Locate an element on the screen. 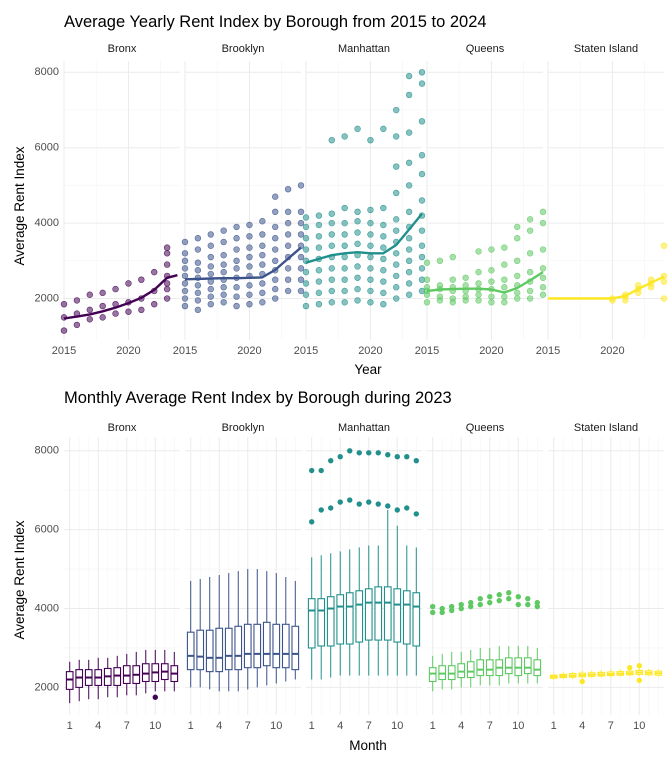 This screenshot has width=672, height=768. y-axis-label-yearly: Average Rent Index is located at coordinates (19, 205).